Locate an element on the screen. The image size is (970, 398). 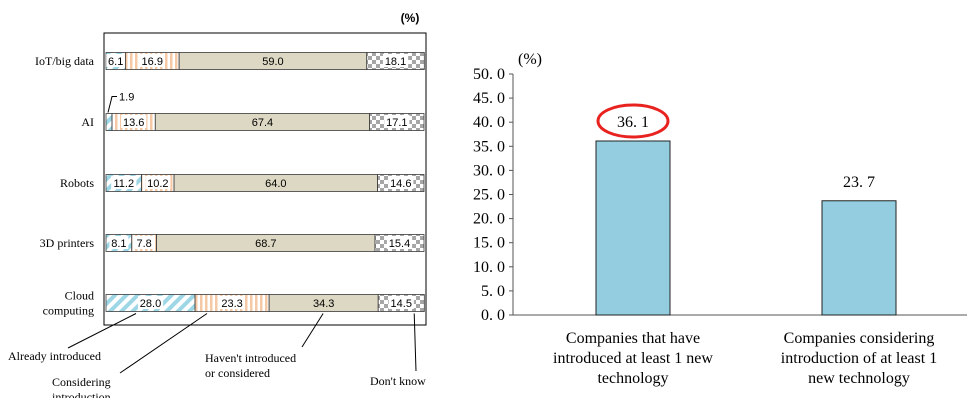
data-label: 6.1 is located at coordinates (115, 62).